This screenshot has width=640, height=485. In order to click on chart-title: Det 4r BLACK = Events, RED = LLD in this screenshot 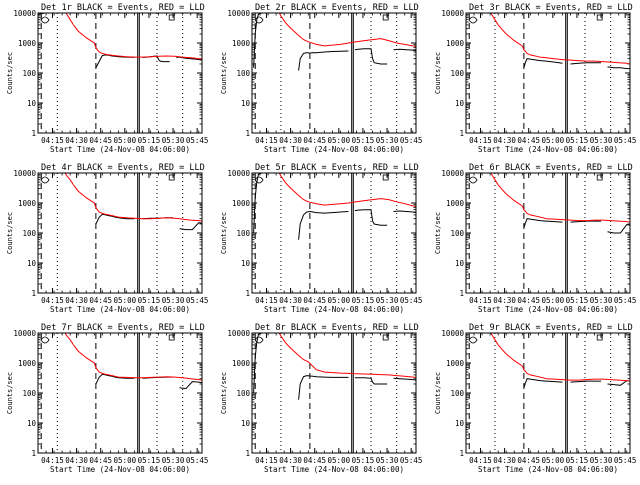, I will do `click(123, 168)`.